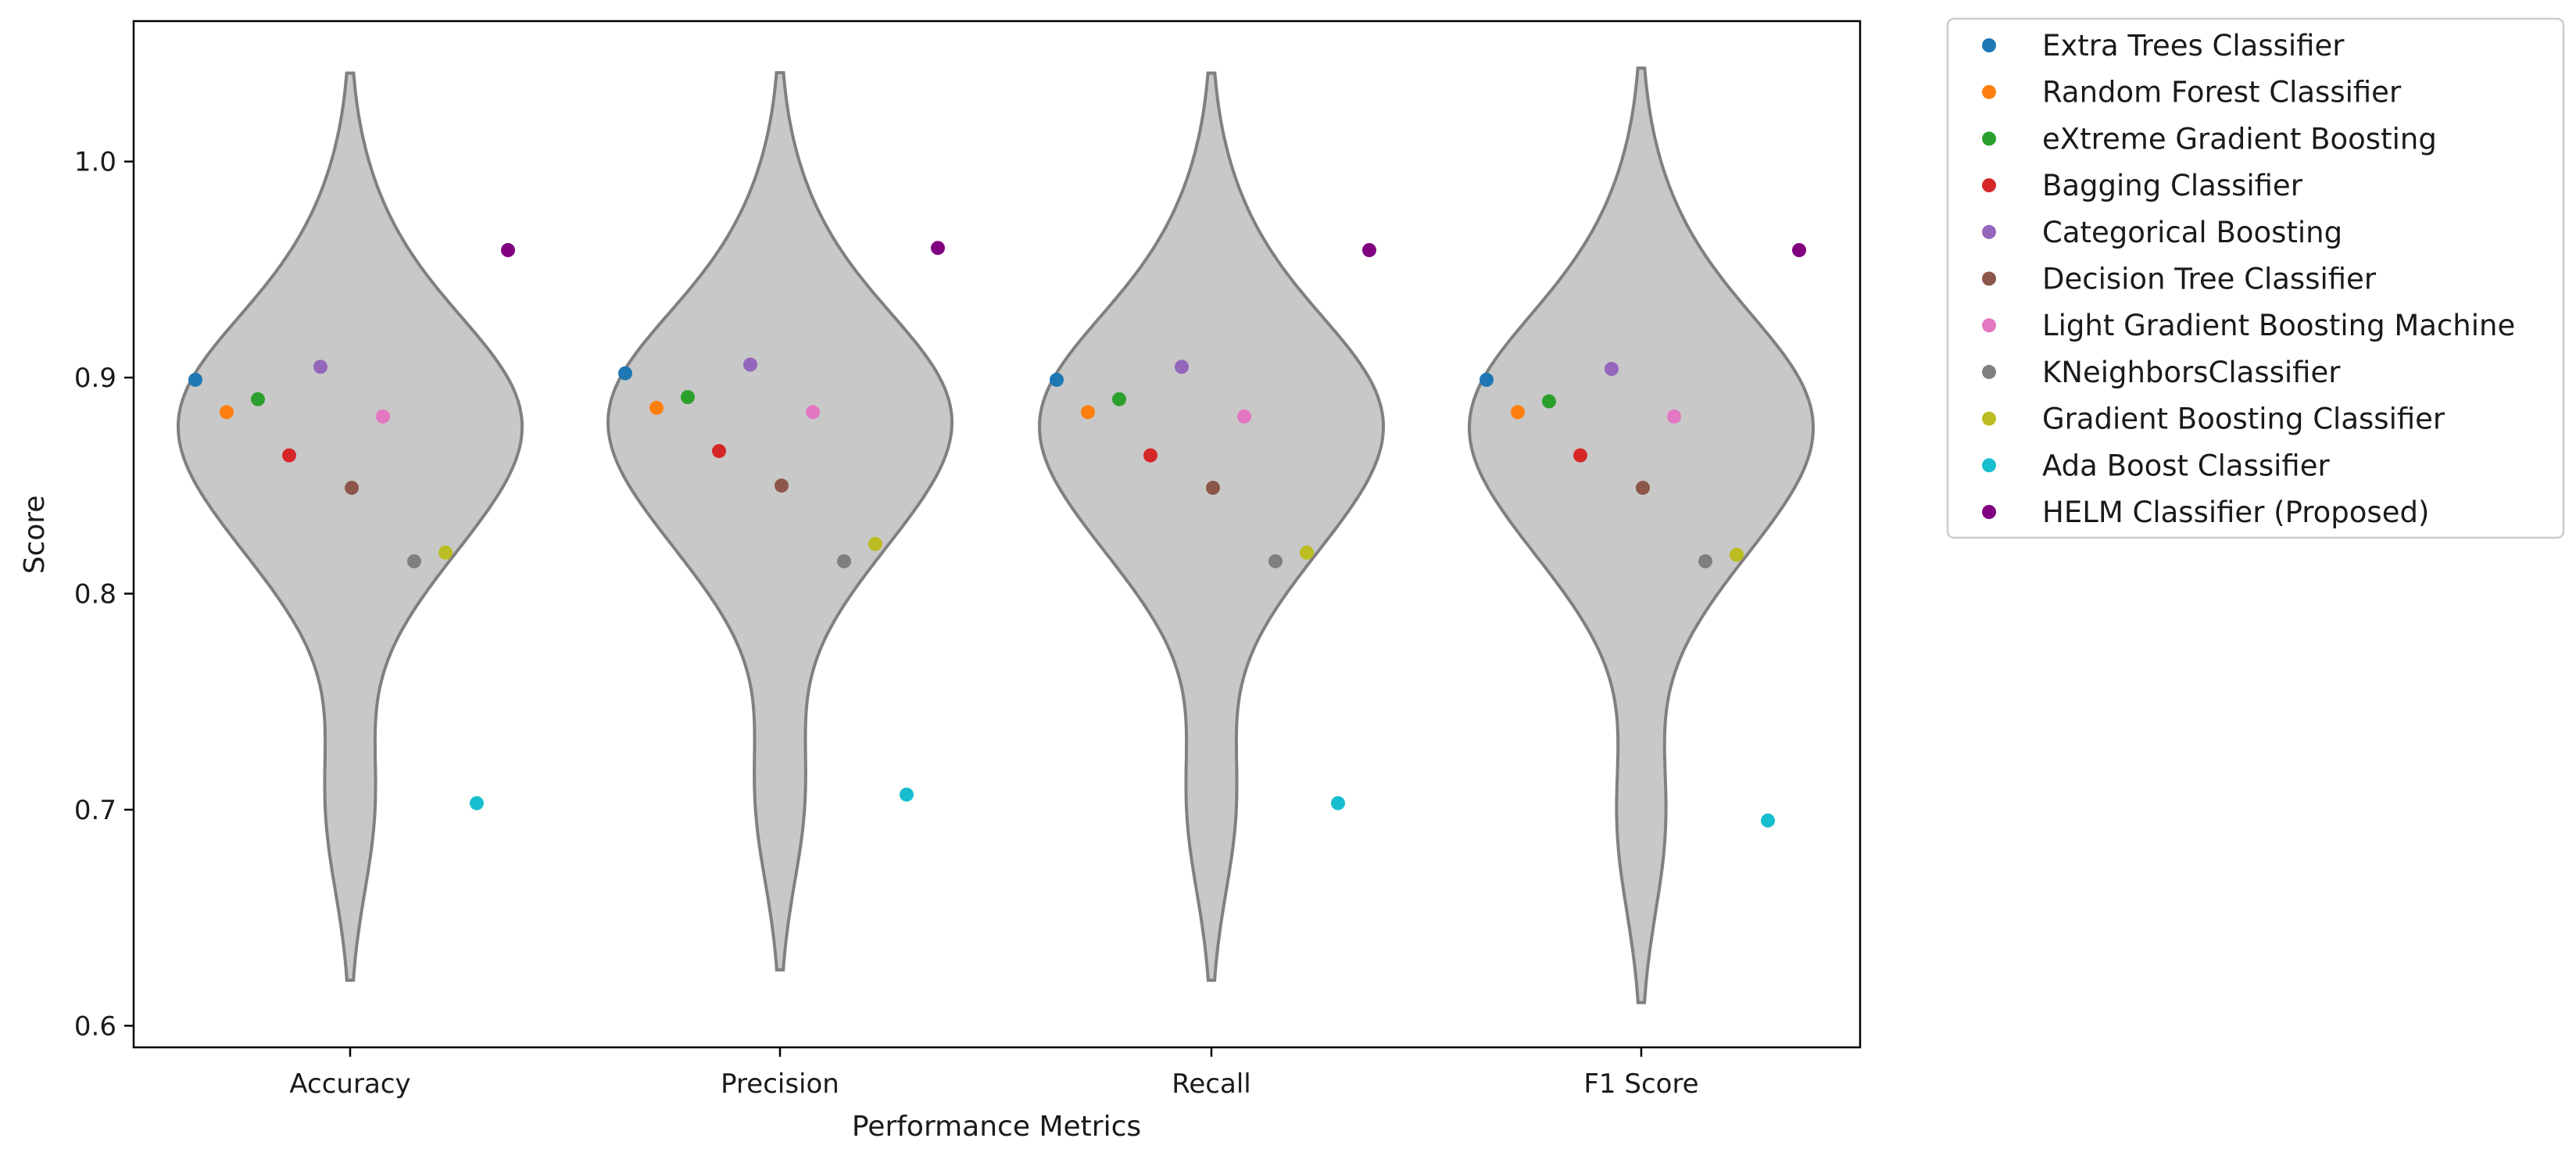 This screenshot has height=1156, width=2576. Describe the element at coordinates (95, 162) in the screenshot. I see `y-tick-label: 1.0` at that location.